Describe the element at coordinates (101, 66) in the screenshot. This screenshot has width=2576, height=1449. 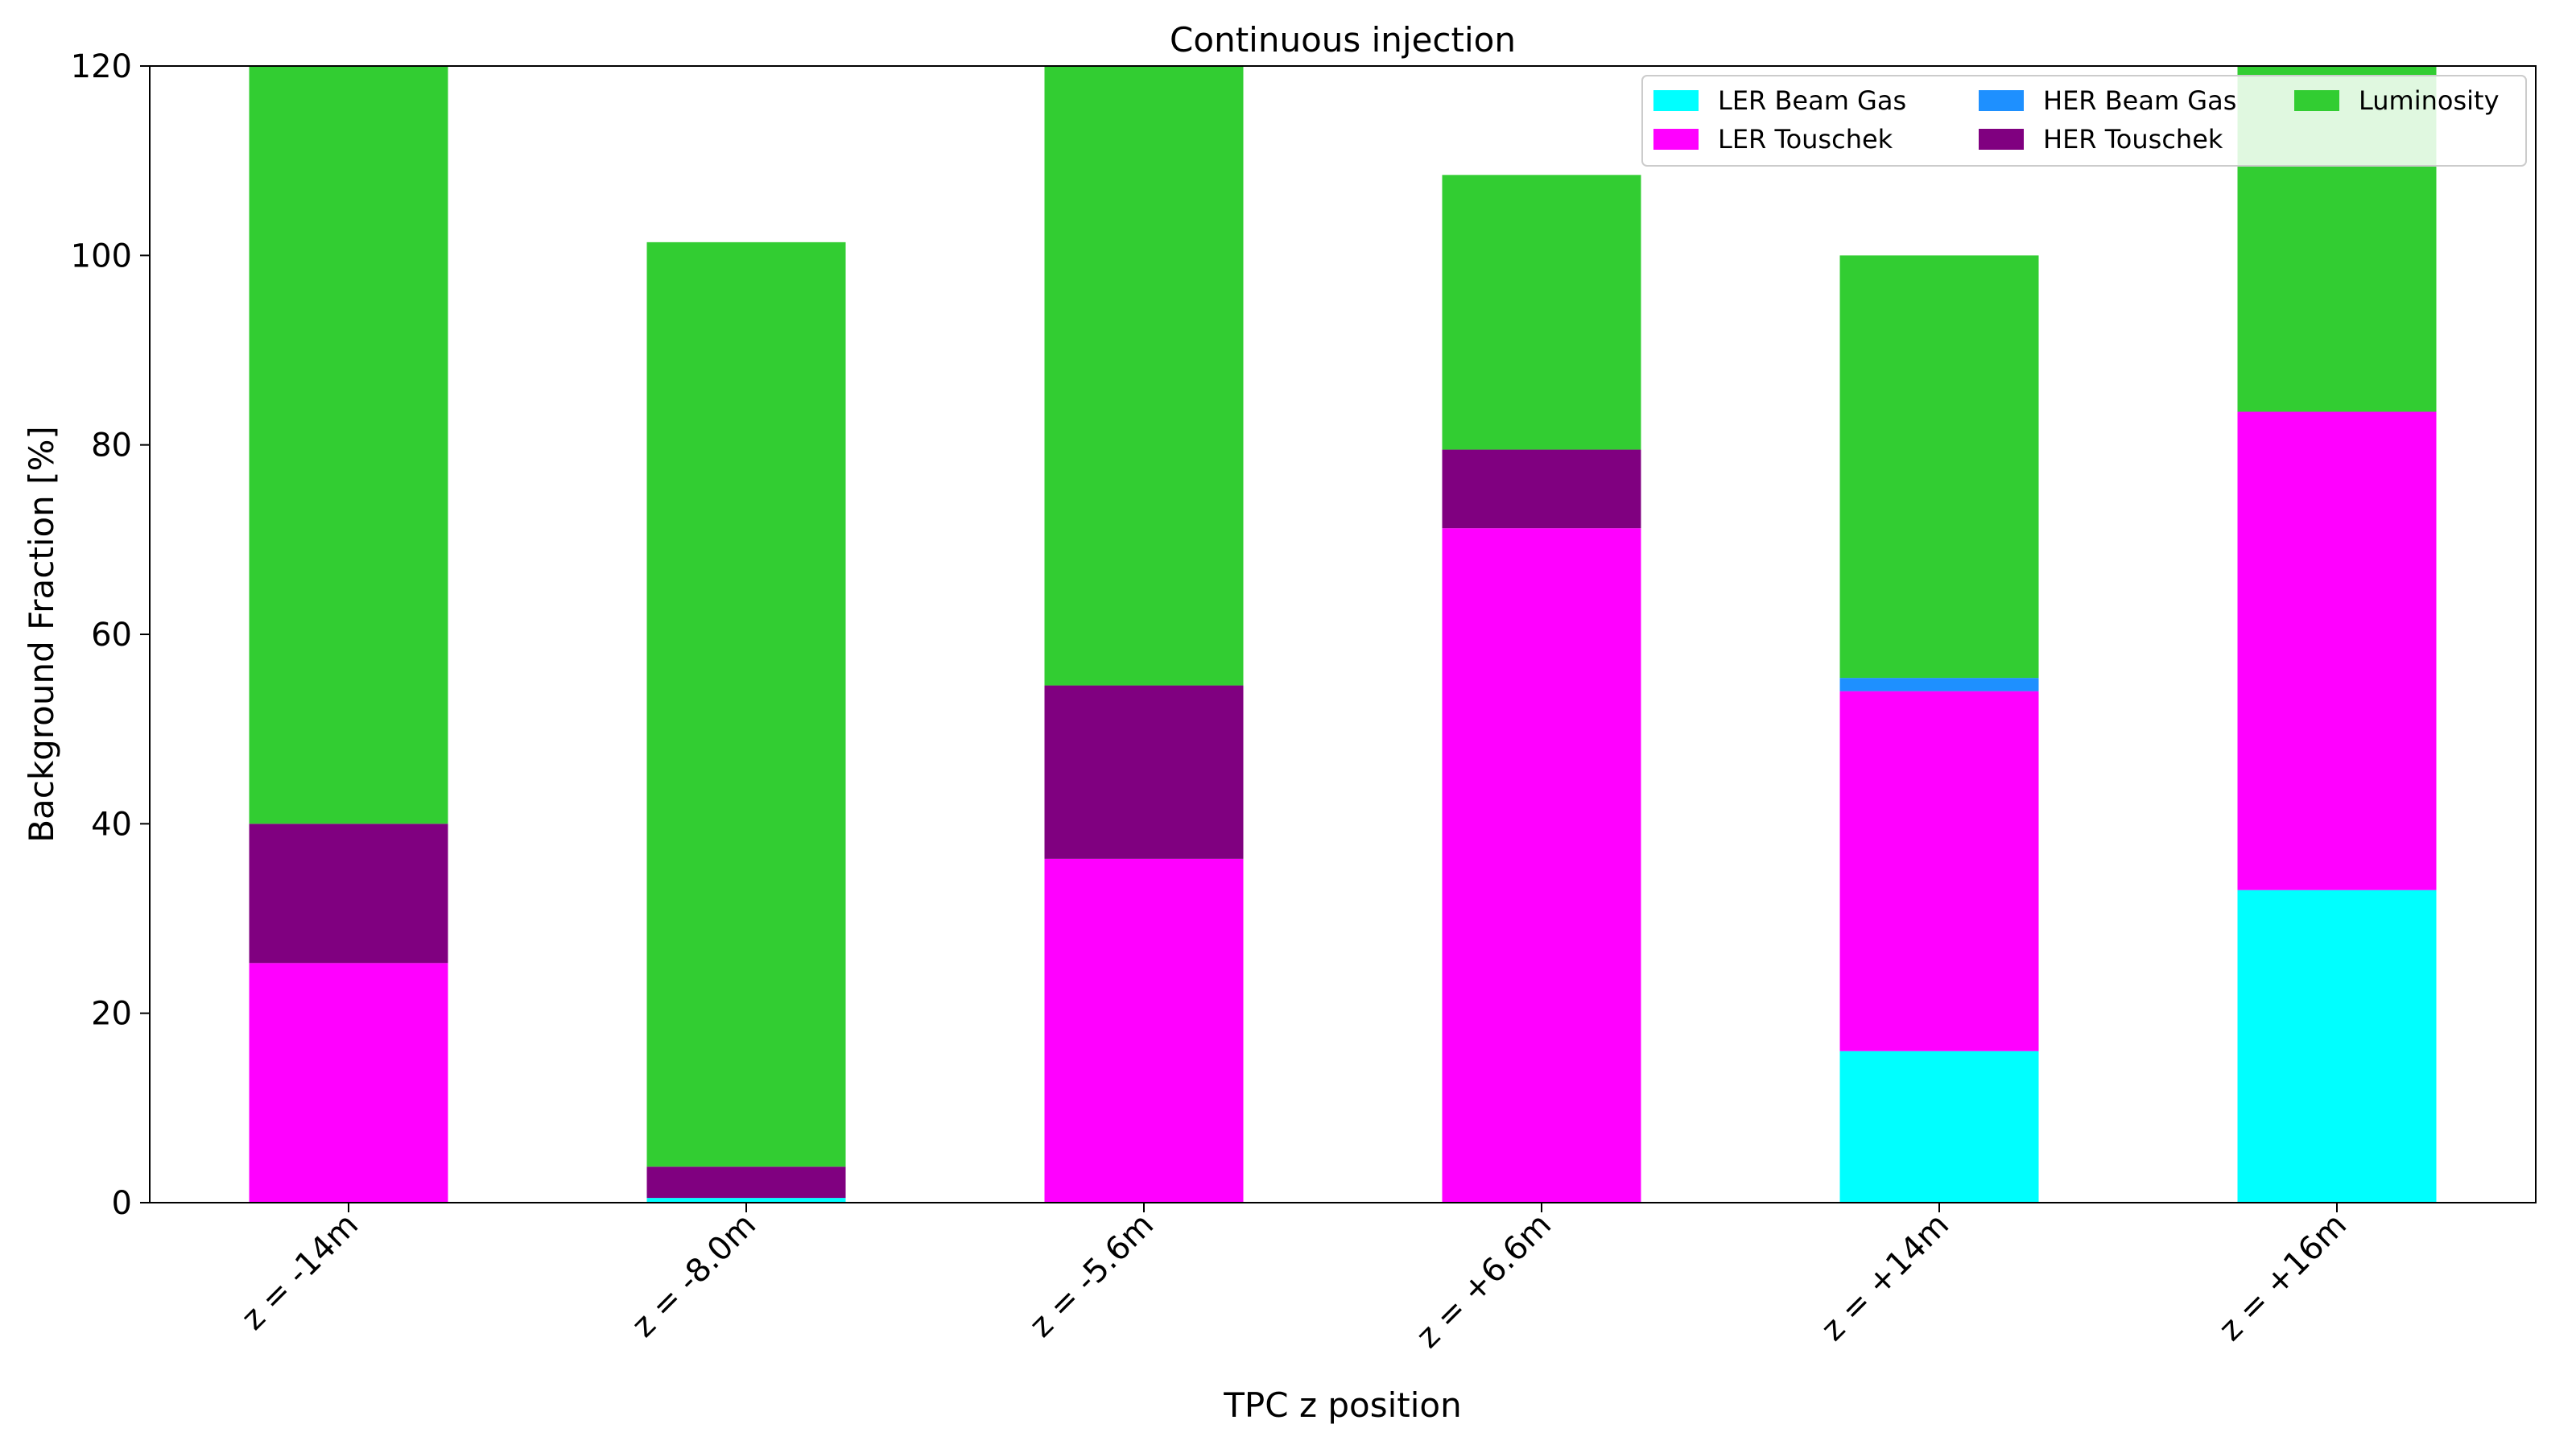
I see `y-tick-label: 120` at that location.